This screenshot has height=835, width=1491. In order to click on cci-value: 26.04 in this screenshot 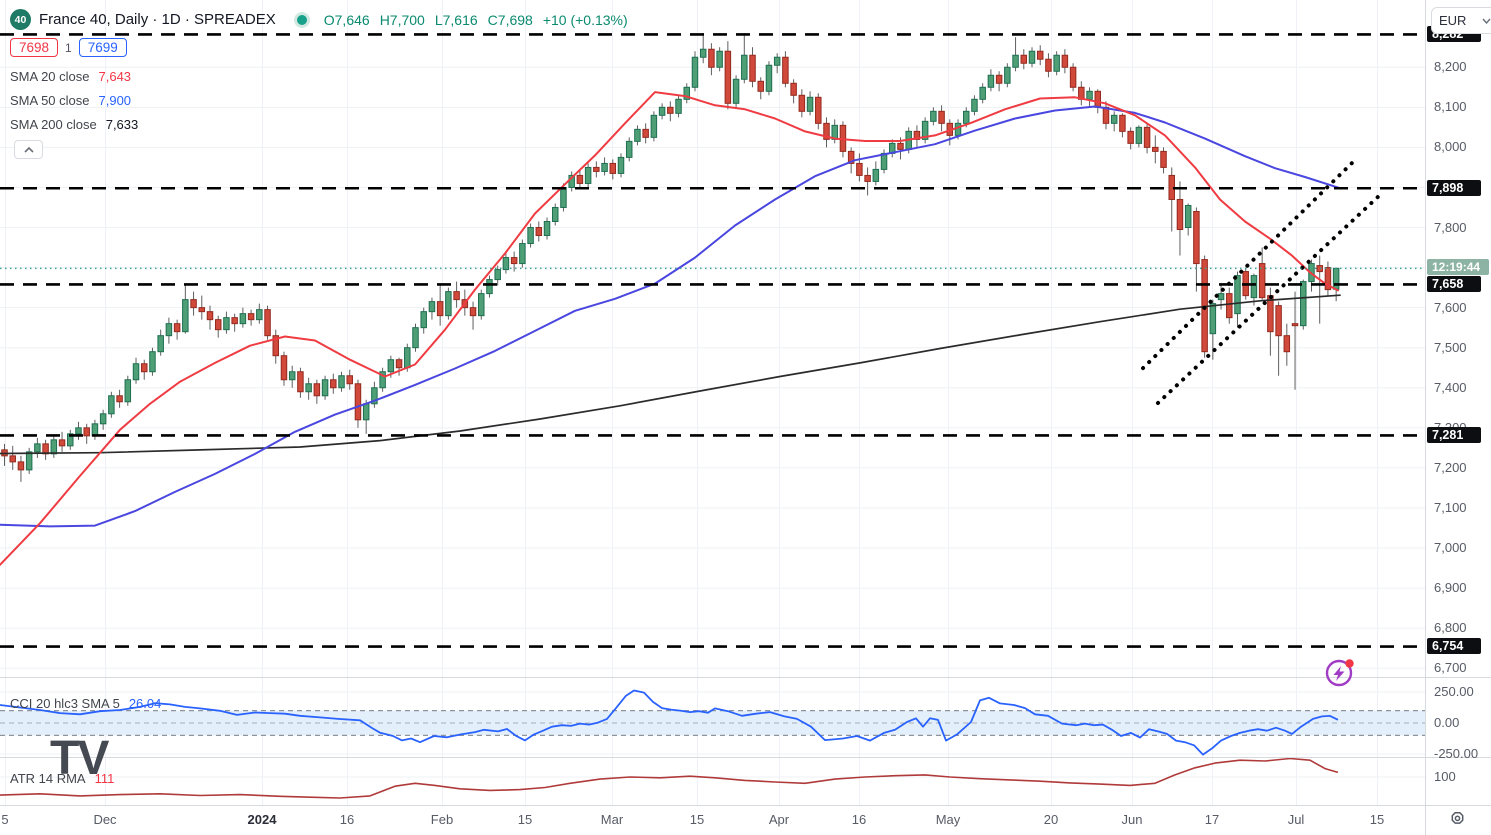, I will do `click(145, 703)`.